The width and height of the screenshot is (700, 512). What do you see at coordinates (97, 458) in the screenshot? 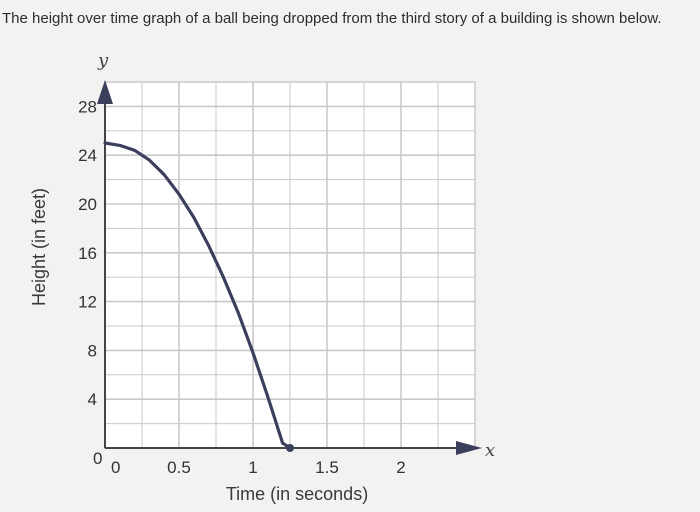
I see `origin-y-label: 0` at bounding box center [97, 458].